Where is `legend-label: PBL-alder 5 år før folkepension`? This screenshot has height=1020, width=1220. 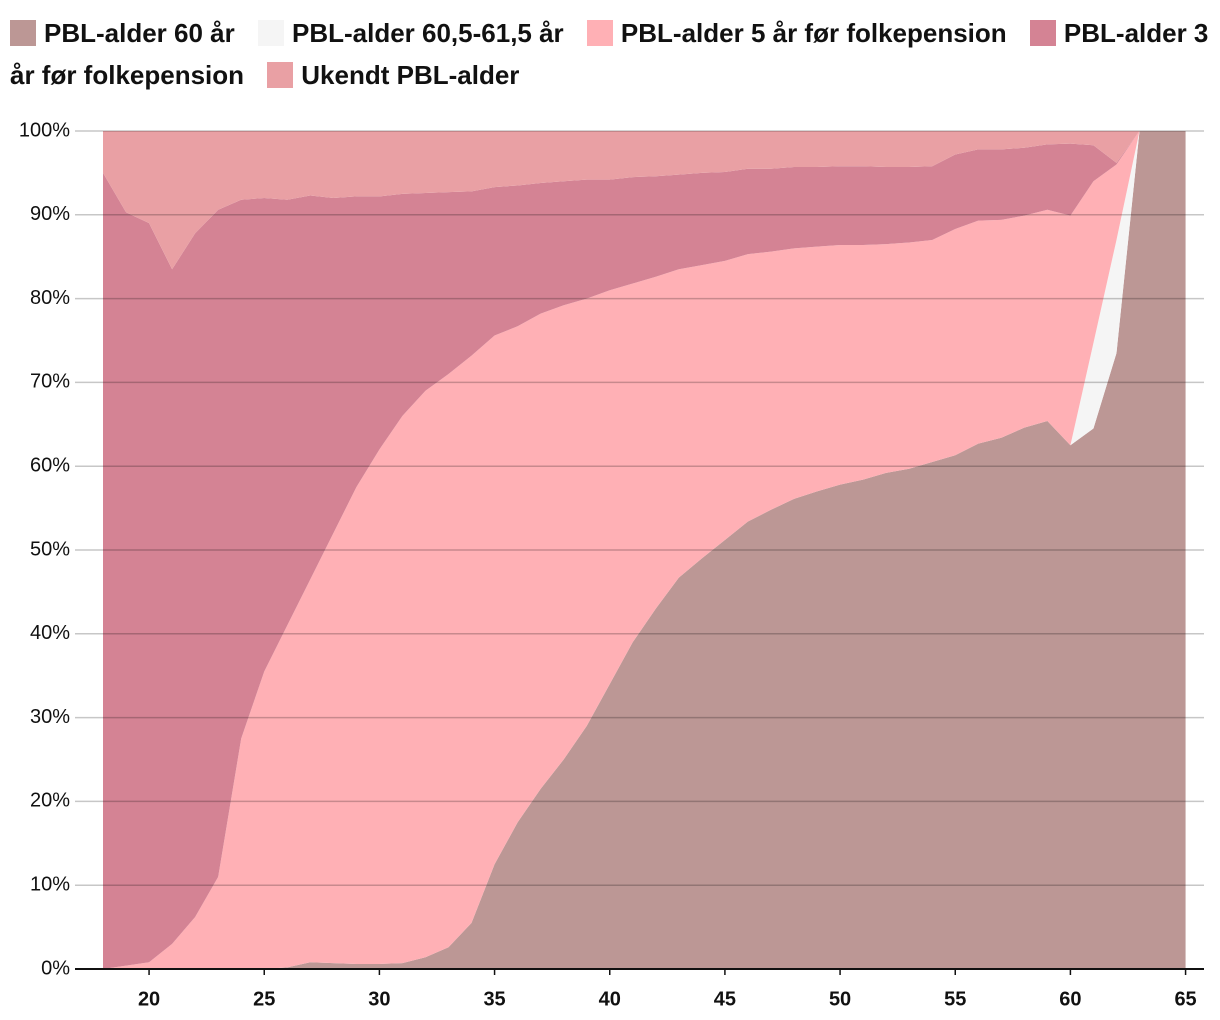 legend-label: PBL-alder 5 år før folkepension is located at coordinates (813, 33).